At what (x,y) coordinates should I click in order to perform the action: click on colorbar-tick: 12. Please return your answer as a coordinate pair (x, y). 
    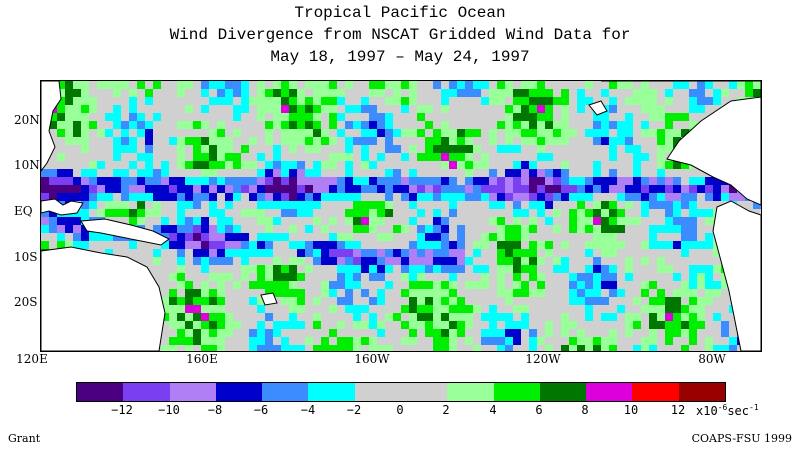
    Looking at the image, I should click on (678, 410).